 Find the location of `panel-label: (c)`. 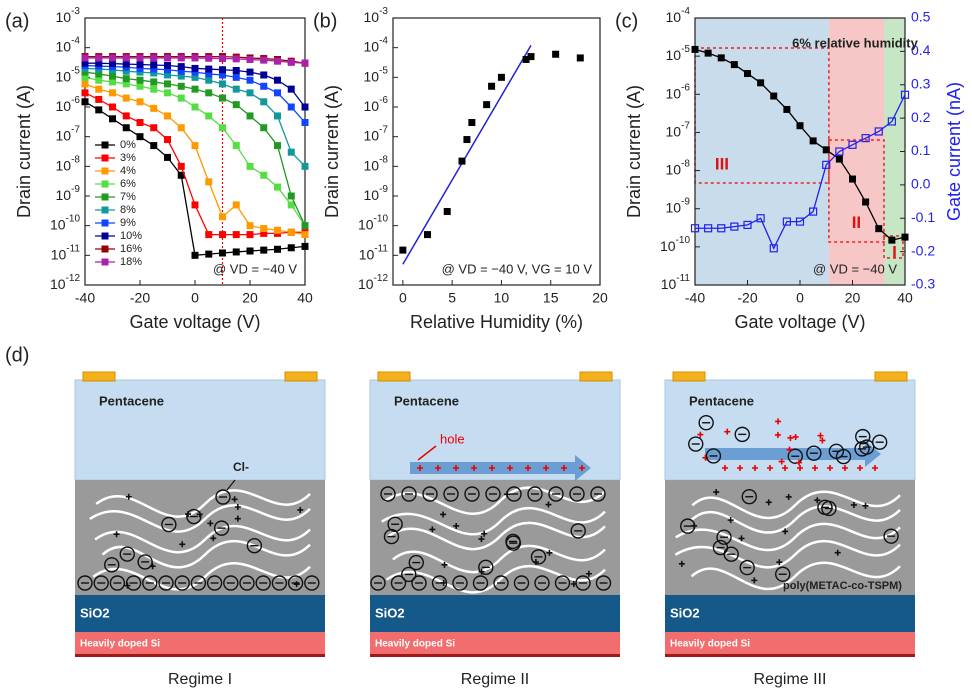

panel-label: (c) is located at coordinates (626, 21).